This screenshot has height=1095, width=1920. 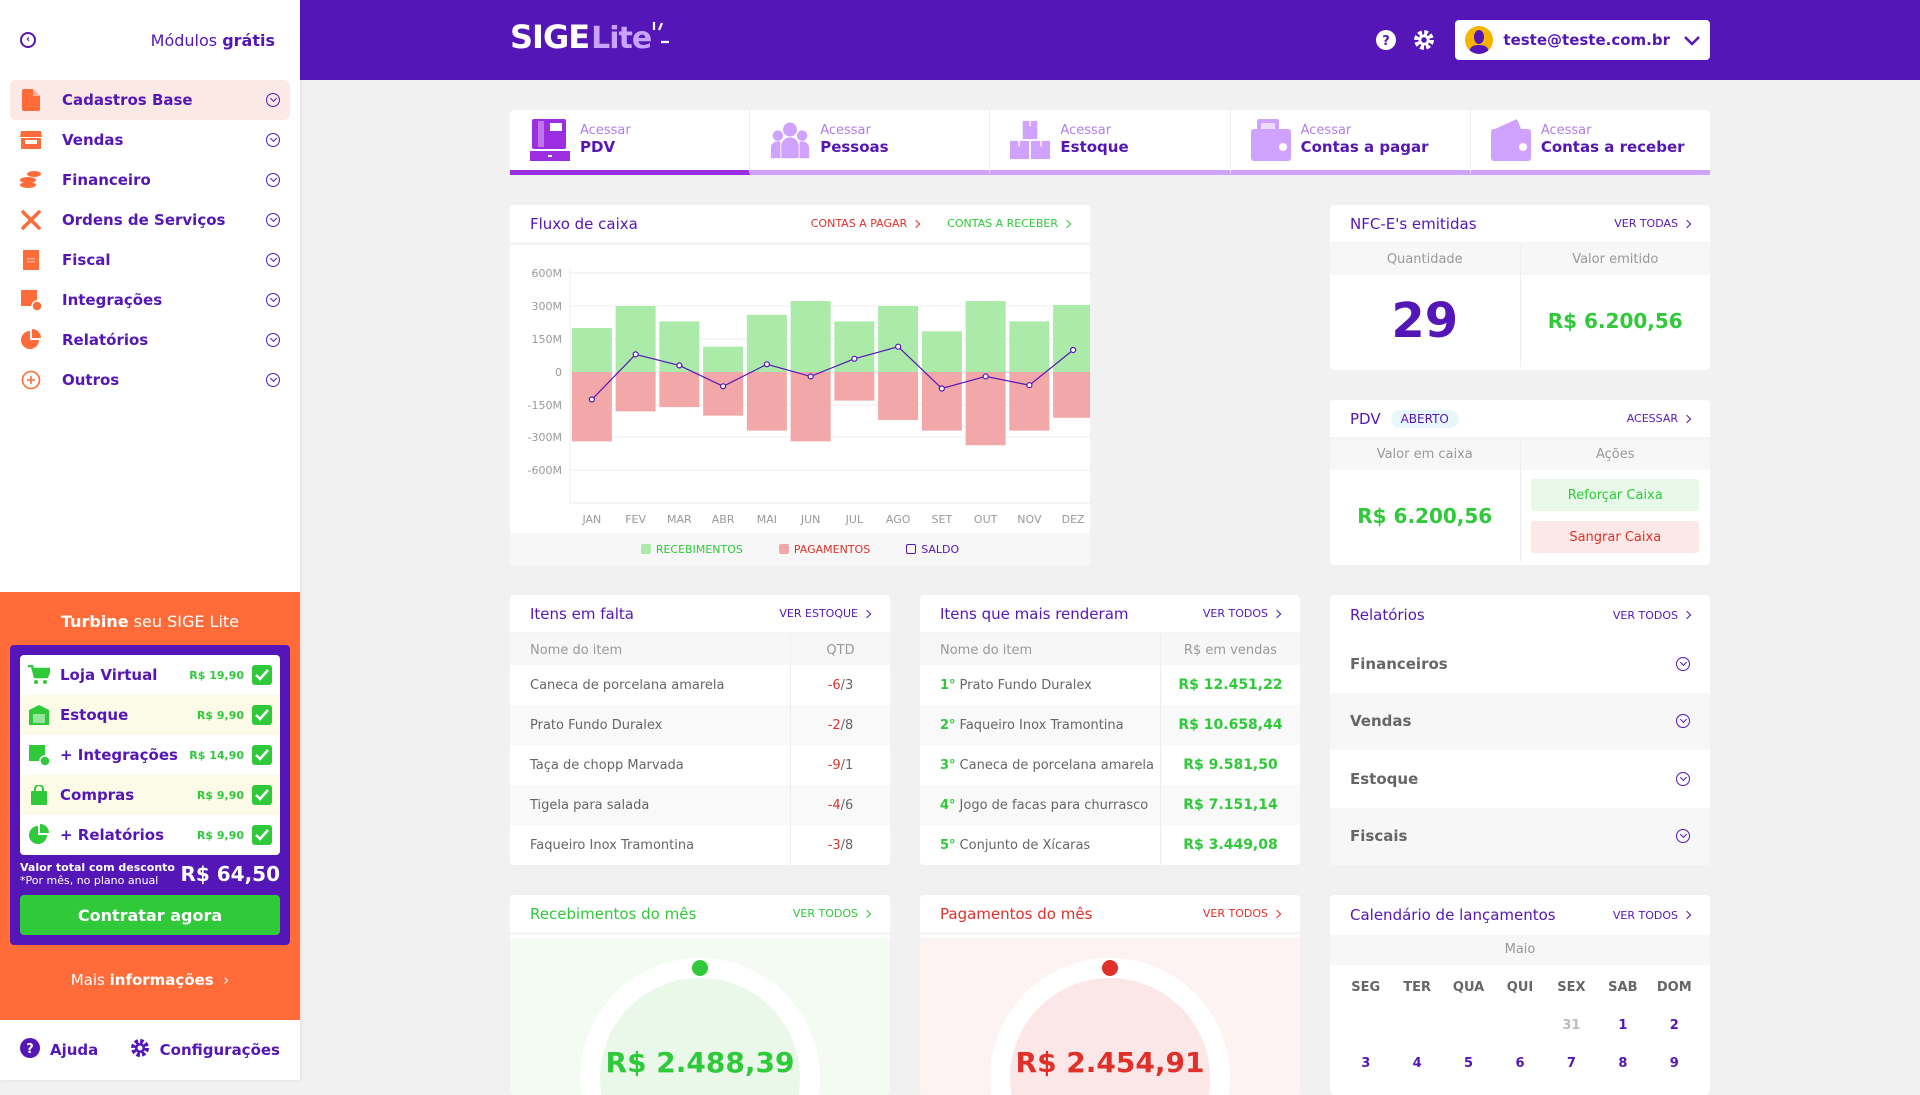 What do you see at coordinates (1520, 950) in the screenshot?
I see `calendar-month: Maio` at bounding box center [1520, 950].